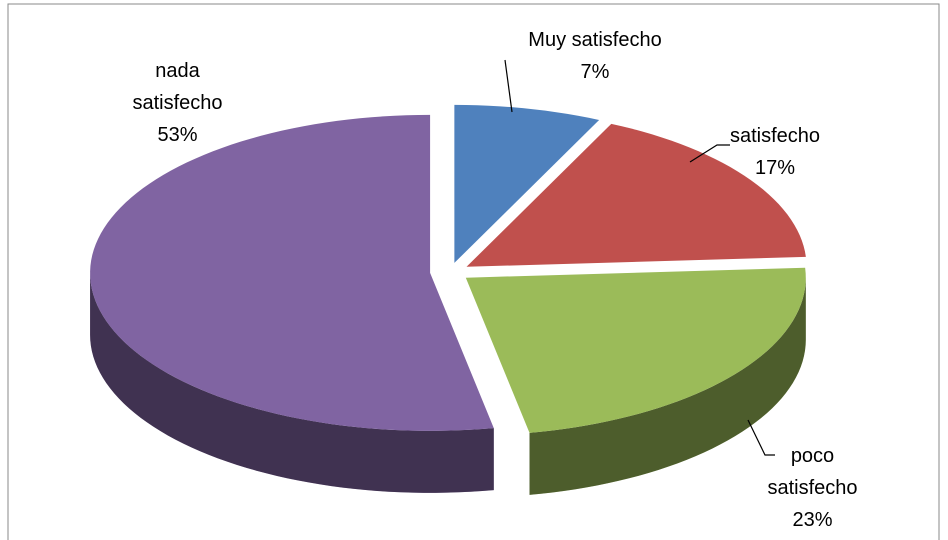  What do you see at coordinates (177, 87) in the screenshot?
I see `category-label: nada satisfecho` at bounding box center [177, 87].